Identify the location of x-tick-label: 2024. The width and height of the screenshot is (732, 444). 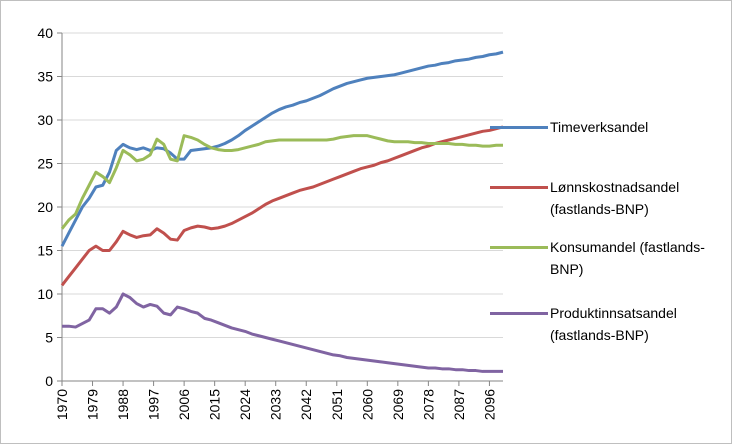
(245, 404).